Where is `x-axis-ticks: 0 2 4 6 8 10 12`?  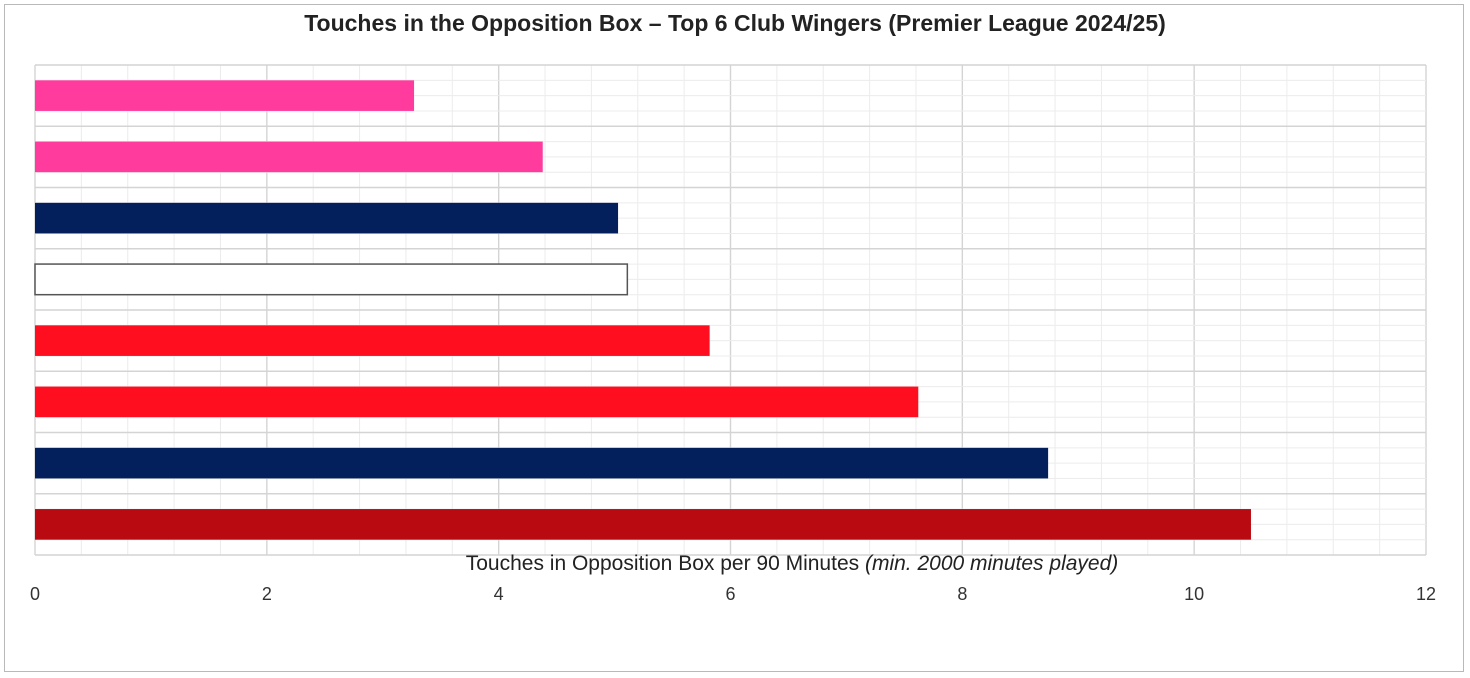
x-axis-ticks: 0 2 4 6 8 10 12 is located at coordinates (733, 594).